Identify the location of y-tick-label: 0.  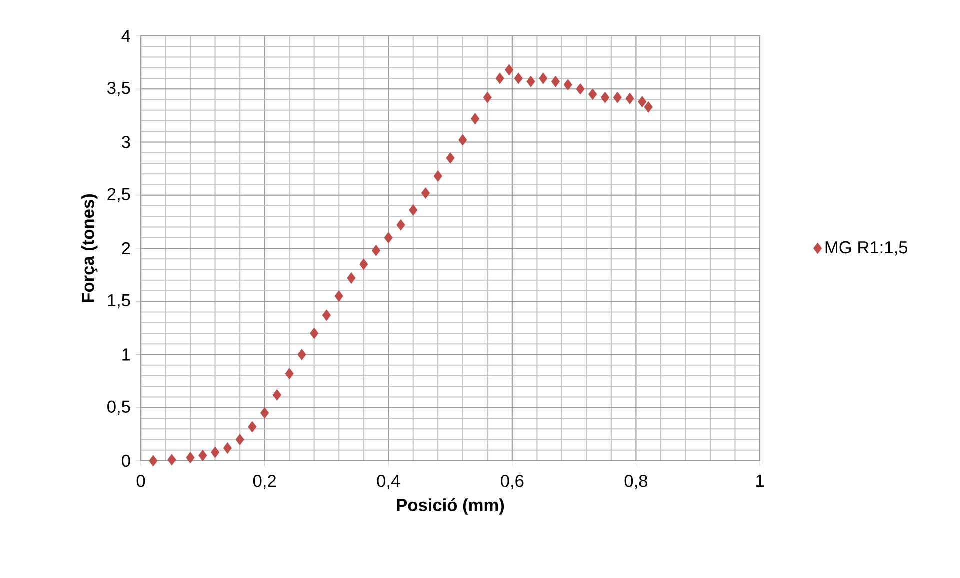
(126, 461).